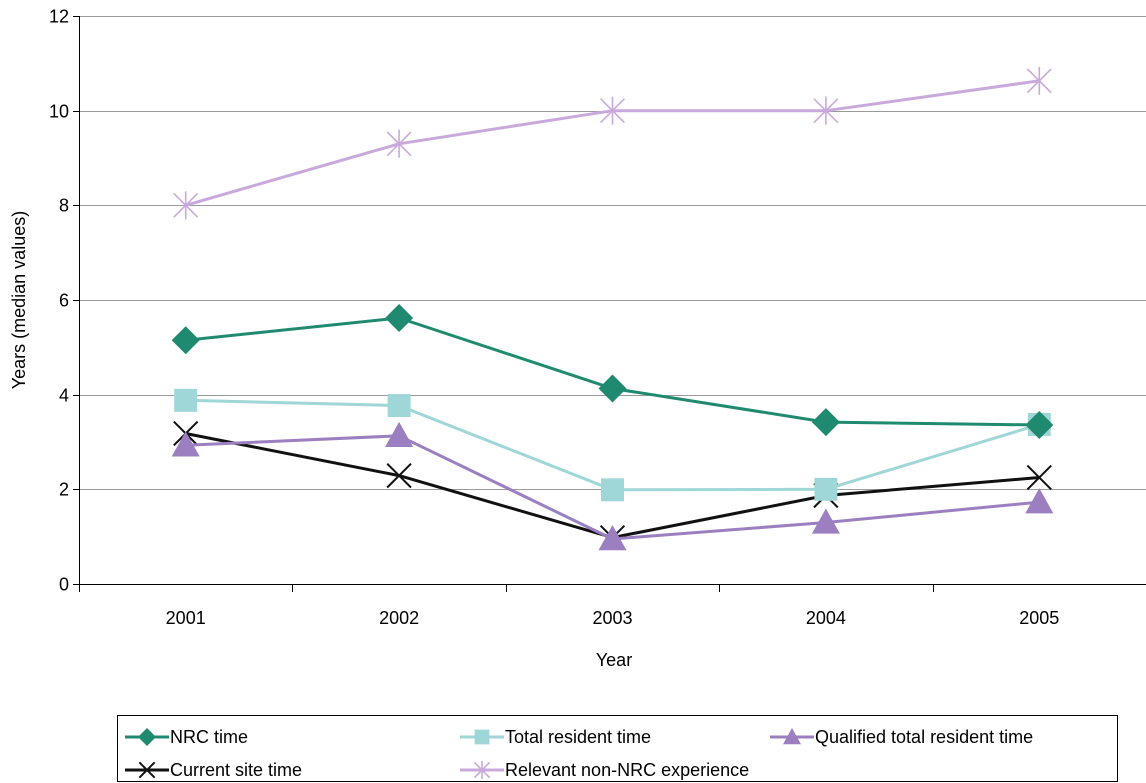  Describe the element at coordinates (64, 396) in the screenshot. I see `y-tick-label: 4` at that location.